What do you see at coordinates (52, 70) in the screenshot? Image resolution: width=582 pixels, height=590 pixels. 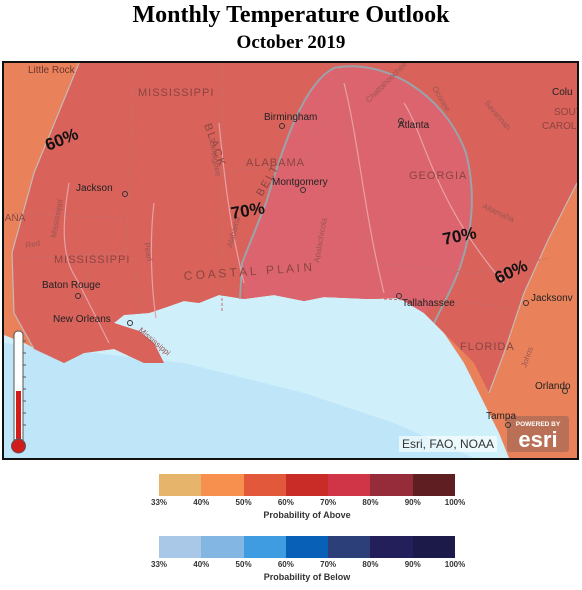 I see `place-little-rock: Little Rock` at bounding box center [52, 70].